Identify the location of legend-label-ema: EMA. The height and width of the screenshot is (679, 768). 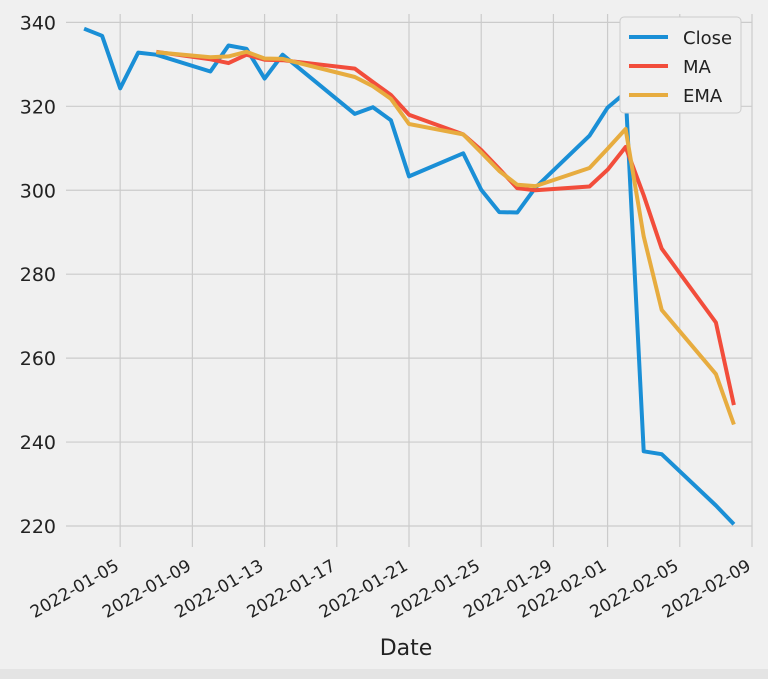
(703, 96).